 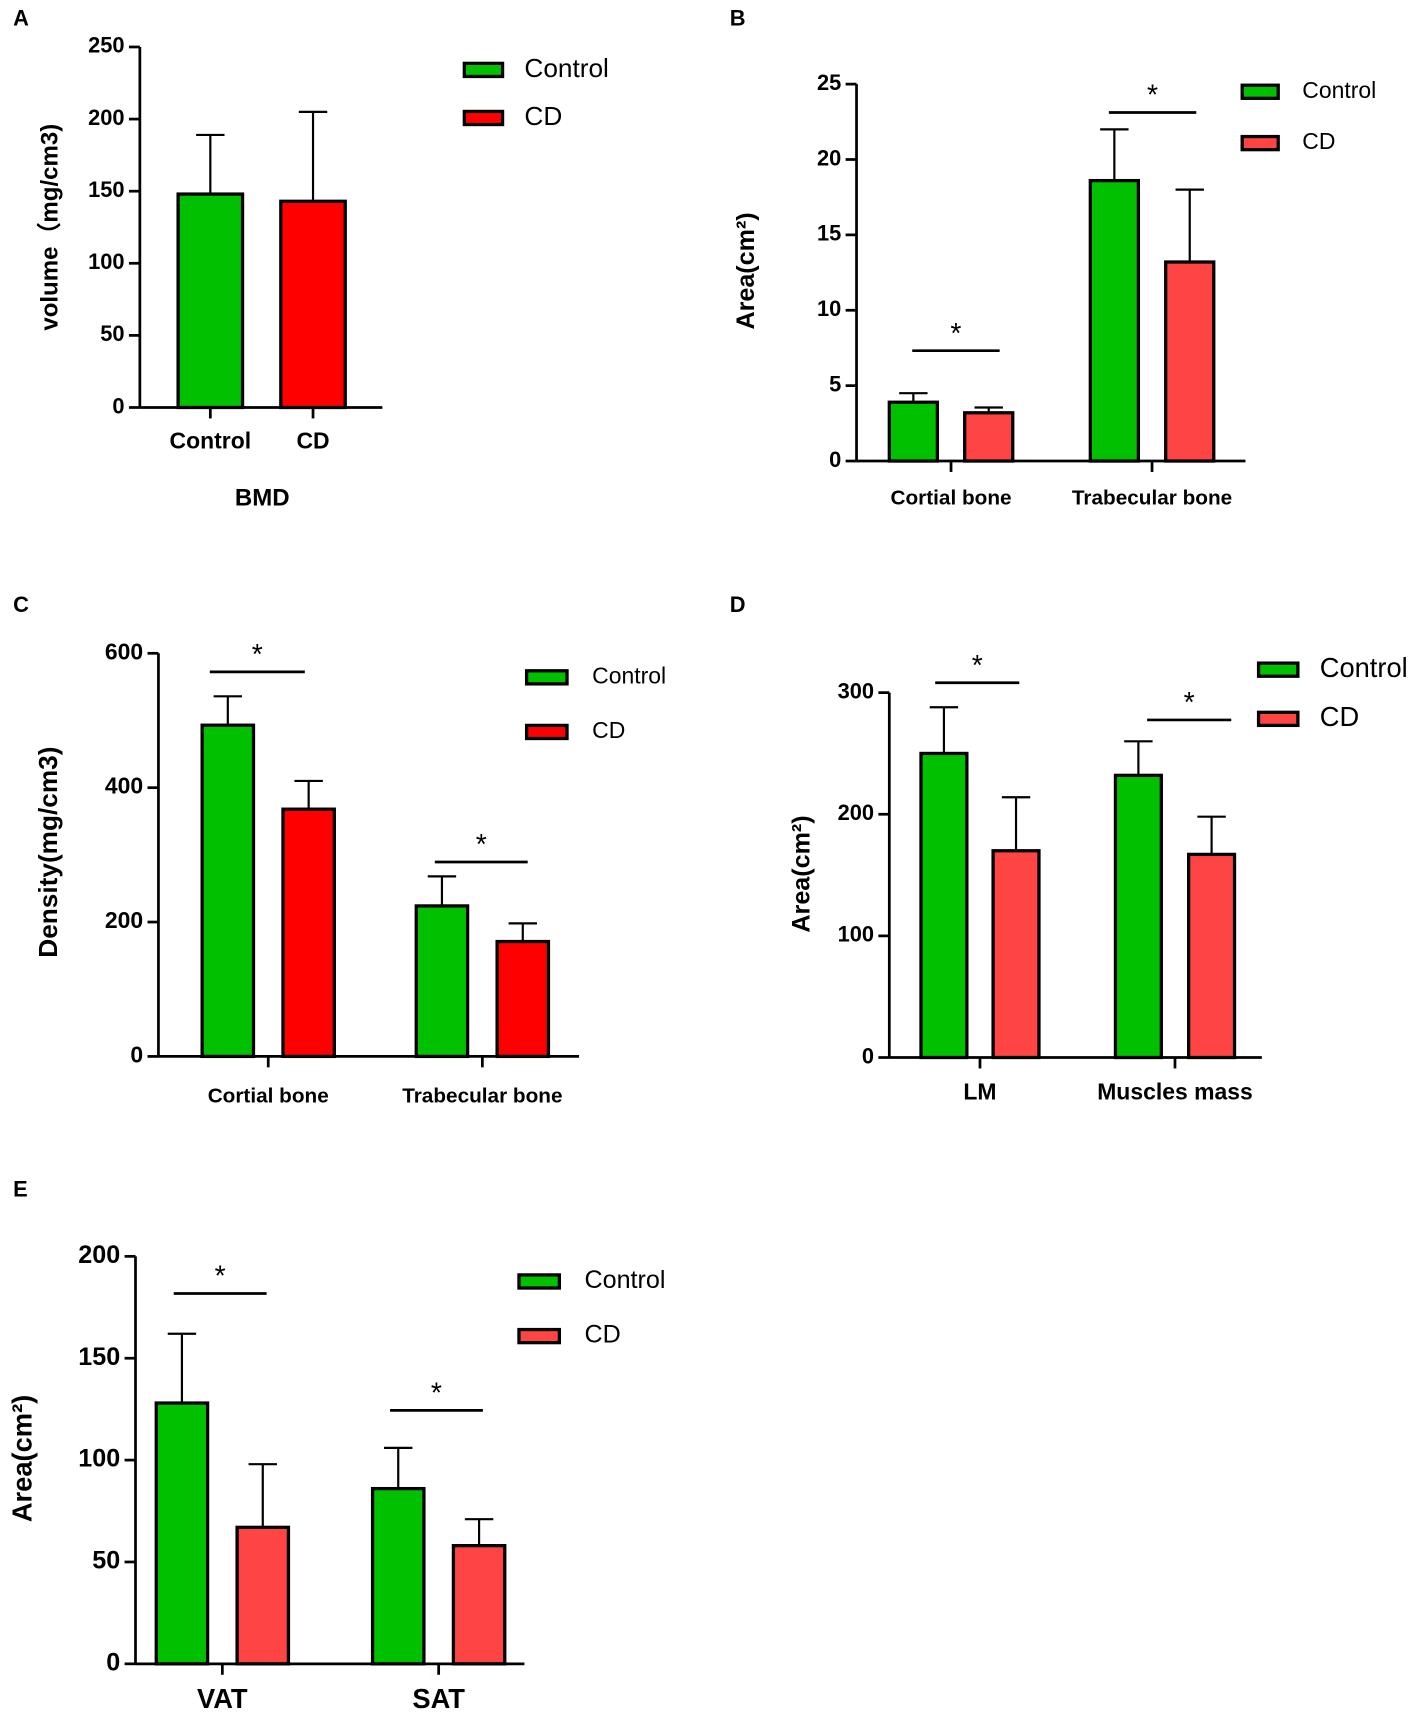 I want to click on y-tick-label: 25, so click(x=829, y=82).